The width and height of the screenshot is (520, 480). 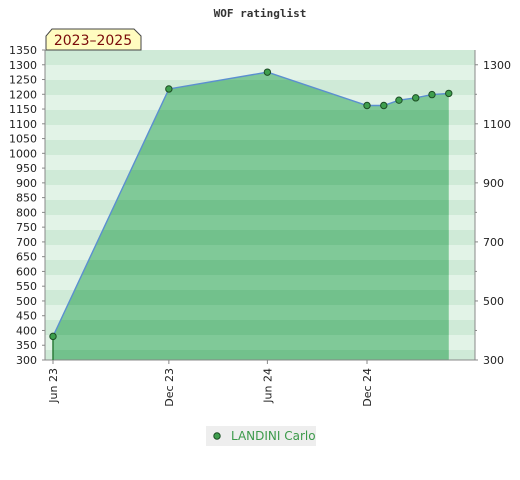 What do you see at coordinates (23, 109) in the screenshot?
I see `y-tick-label: 1150` at bounding box center [23, 109].